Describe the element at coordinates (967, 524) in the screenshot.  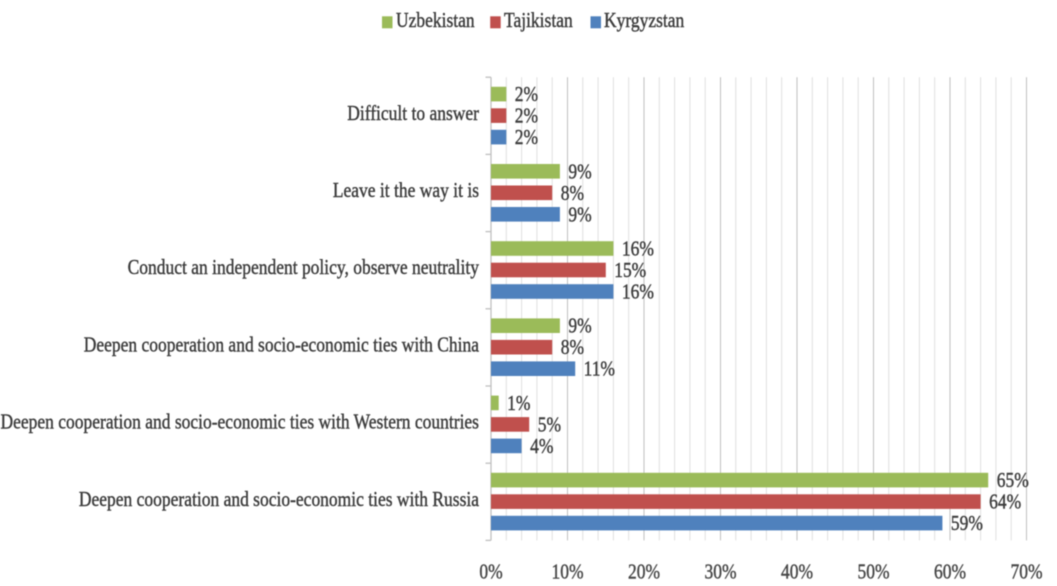
I see `svg-text: 59%` at that location.